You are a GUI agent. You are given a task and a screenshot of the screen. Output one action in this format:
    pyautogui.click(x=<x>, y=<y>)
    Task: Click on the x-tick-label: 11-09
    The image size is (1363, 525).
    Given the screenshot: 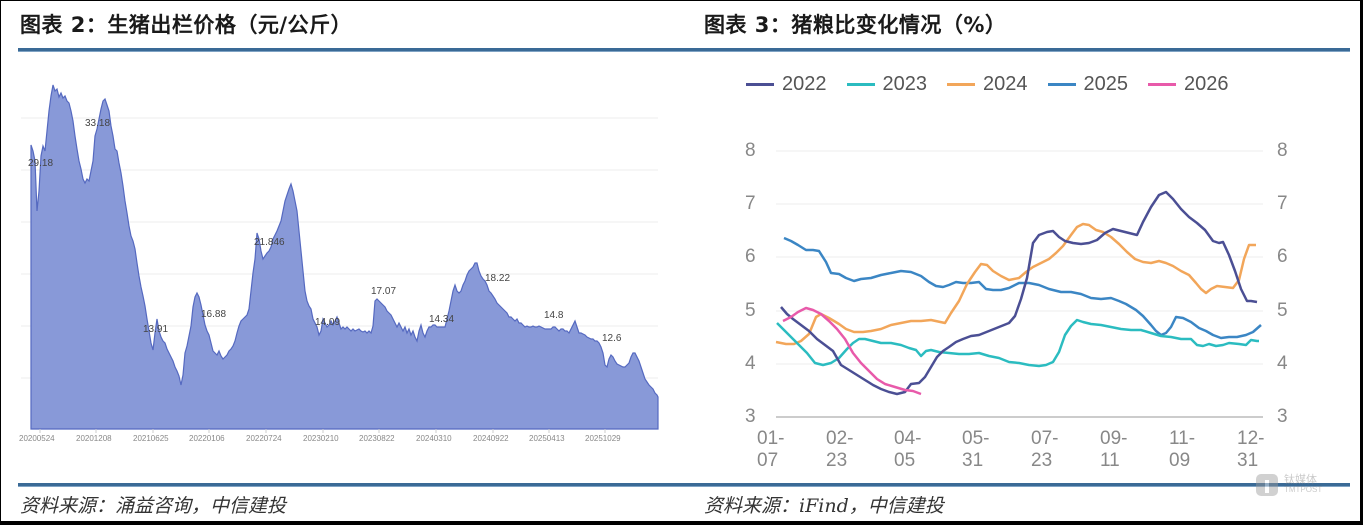 What is the action you would take?
    pyautogui.click(x=1182, y=449)
    